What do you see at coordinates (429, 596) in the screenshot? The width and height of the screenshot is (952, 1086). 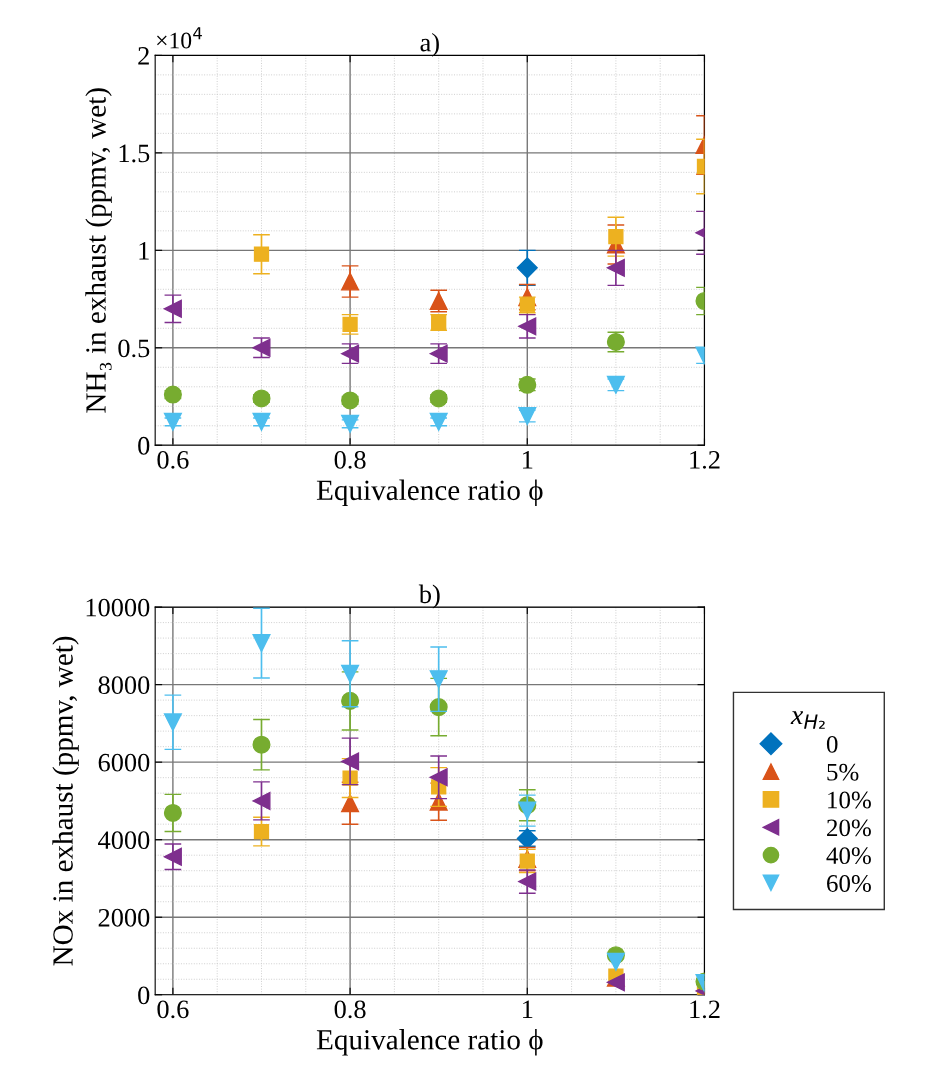 I see `chart-title: b)` at bounding box center [429, 596].